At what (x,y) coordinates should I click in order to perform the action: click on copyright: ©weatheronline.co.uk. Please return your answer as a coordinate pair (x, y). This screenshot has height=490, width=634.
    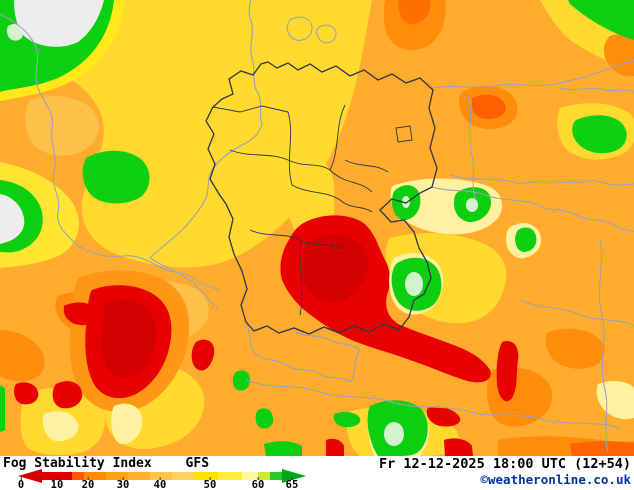
    Looking at the image, I should click on (555, 479).